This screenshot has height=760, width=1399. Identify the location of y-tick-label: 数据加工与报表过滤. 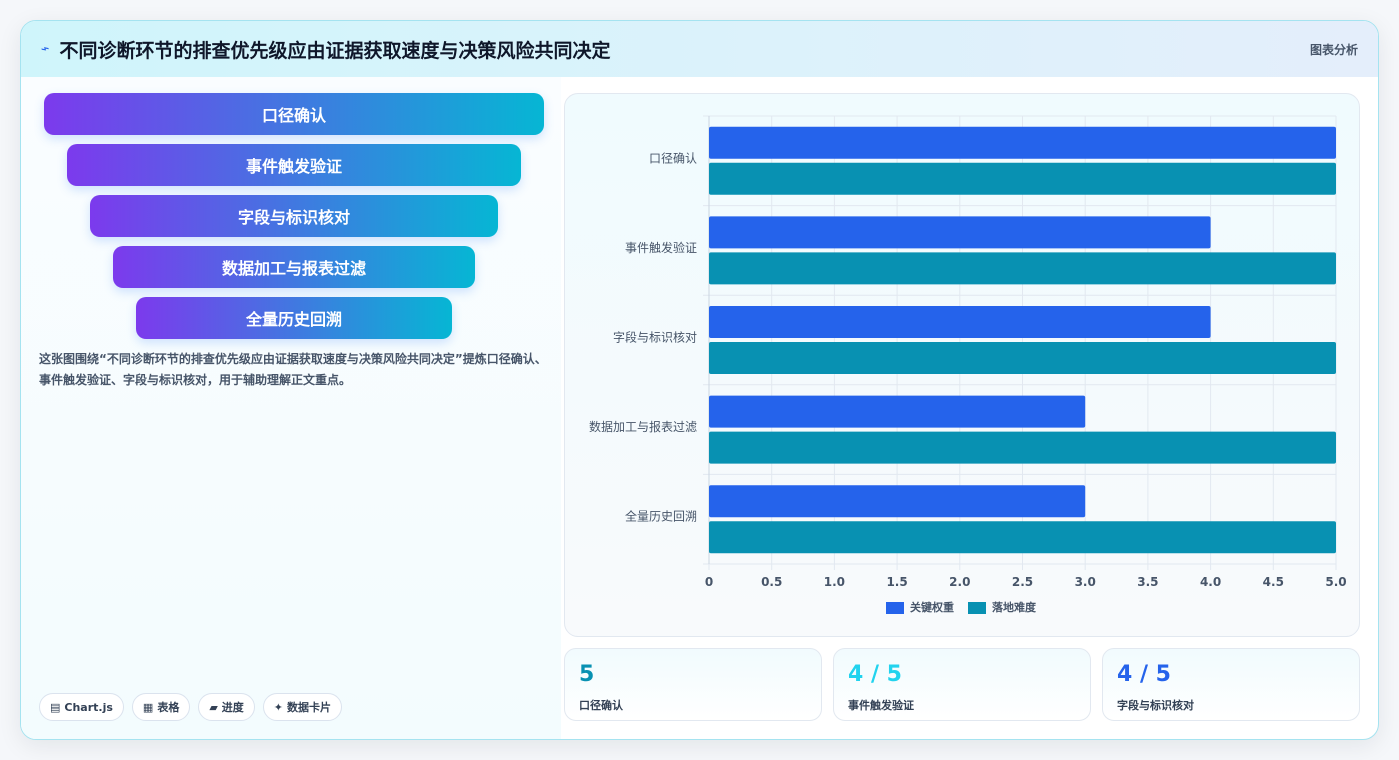
(643, 426).